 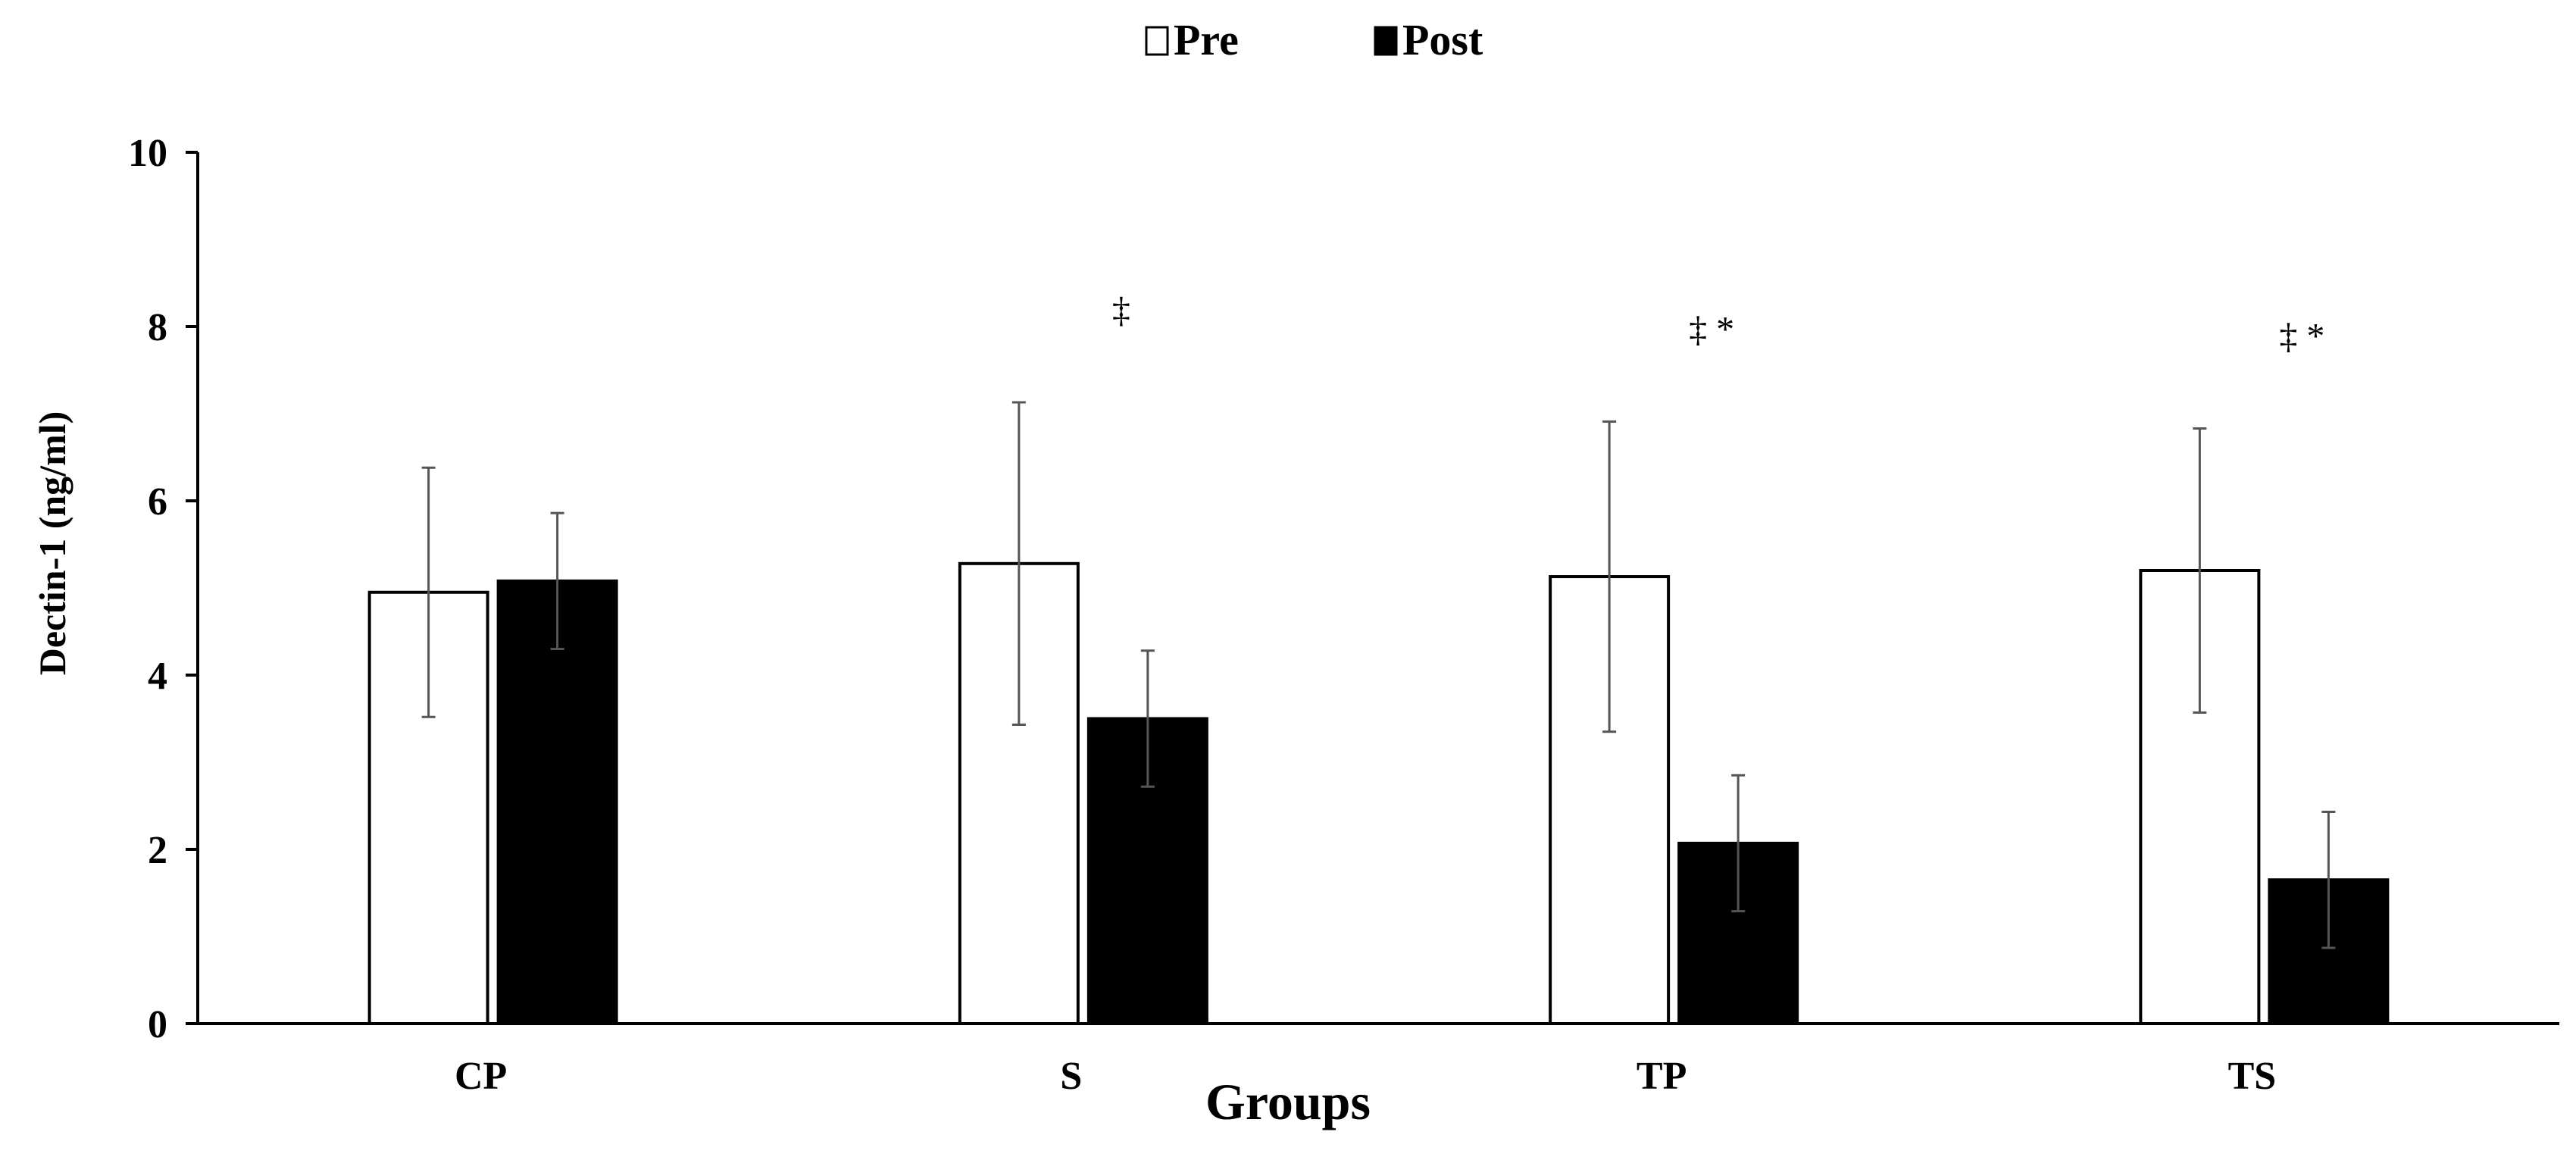 What do you see at coordinates (1610, 800) in the screenshot?
I see `bar-pre-tp` at bounding box center [1610, 800].